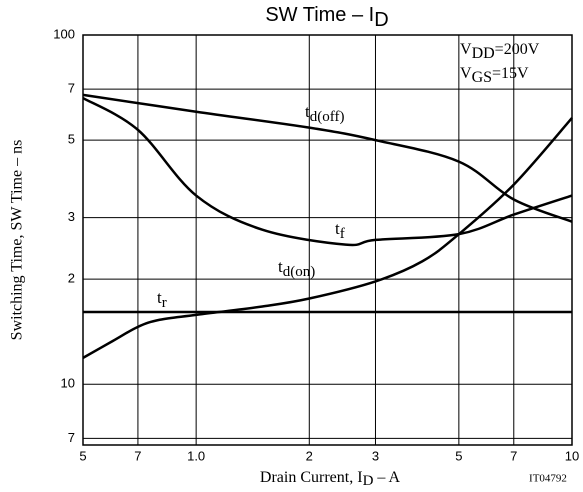  Describe the element at coordinates (64, 33) in the screenshot. I see `y-tick-label: 100` at that location.